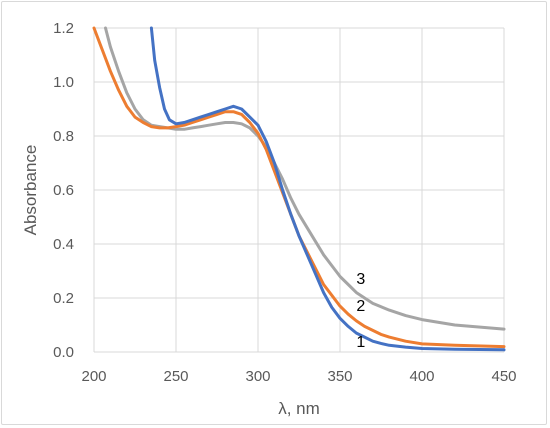 The image size is (550, 428). What do you see at coordinates (360, 279) in the screenshot?
I see `curve-label-3: 3` at bounding box center [360, 279].